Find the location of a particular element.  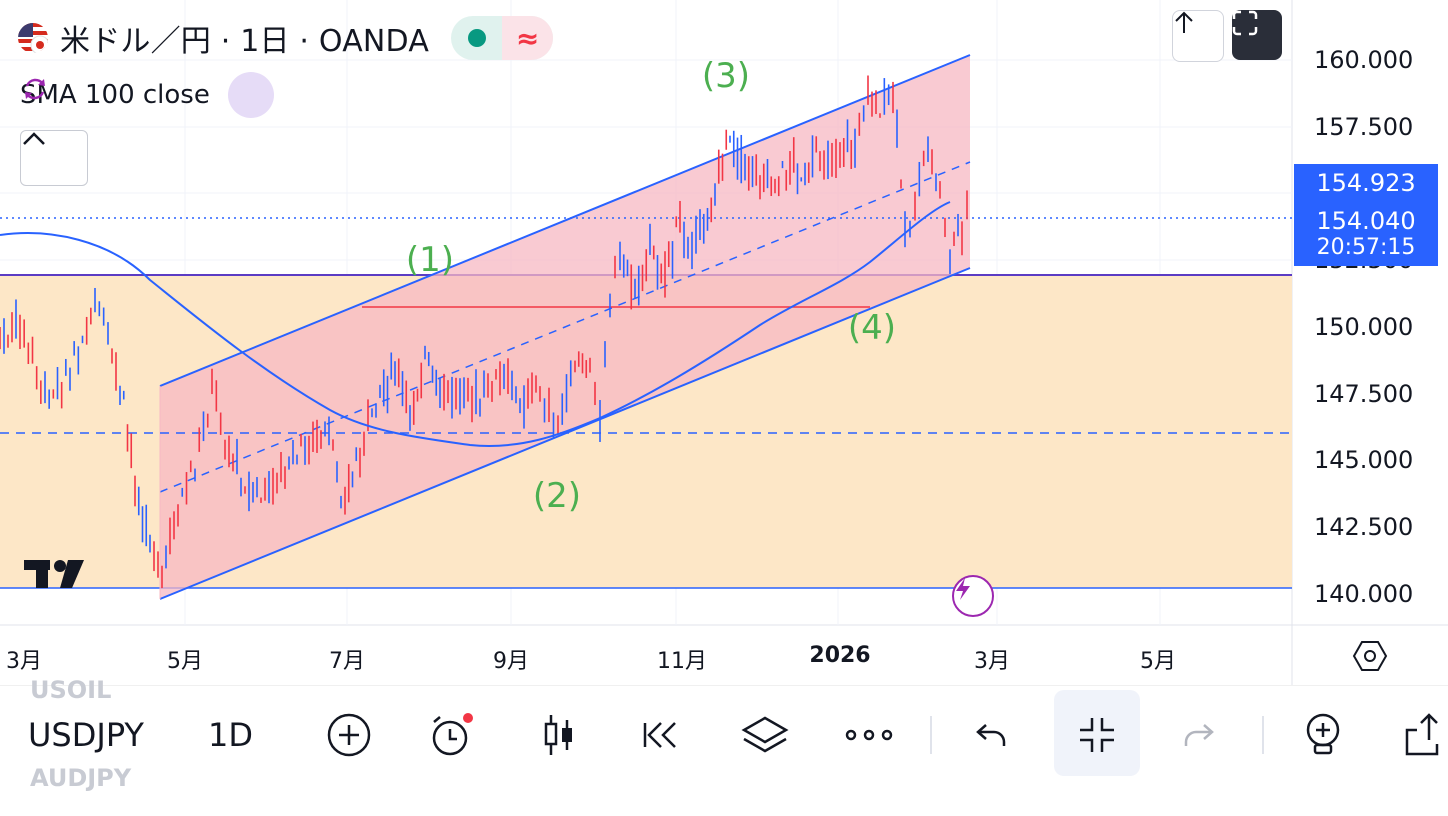

time-label: 11月 is located at coordinates (682, 661).